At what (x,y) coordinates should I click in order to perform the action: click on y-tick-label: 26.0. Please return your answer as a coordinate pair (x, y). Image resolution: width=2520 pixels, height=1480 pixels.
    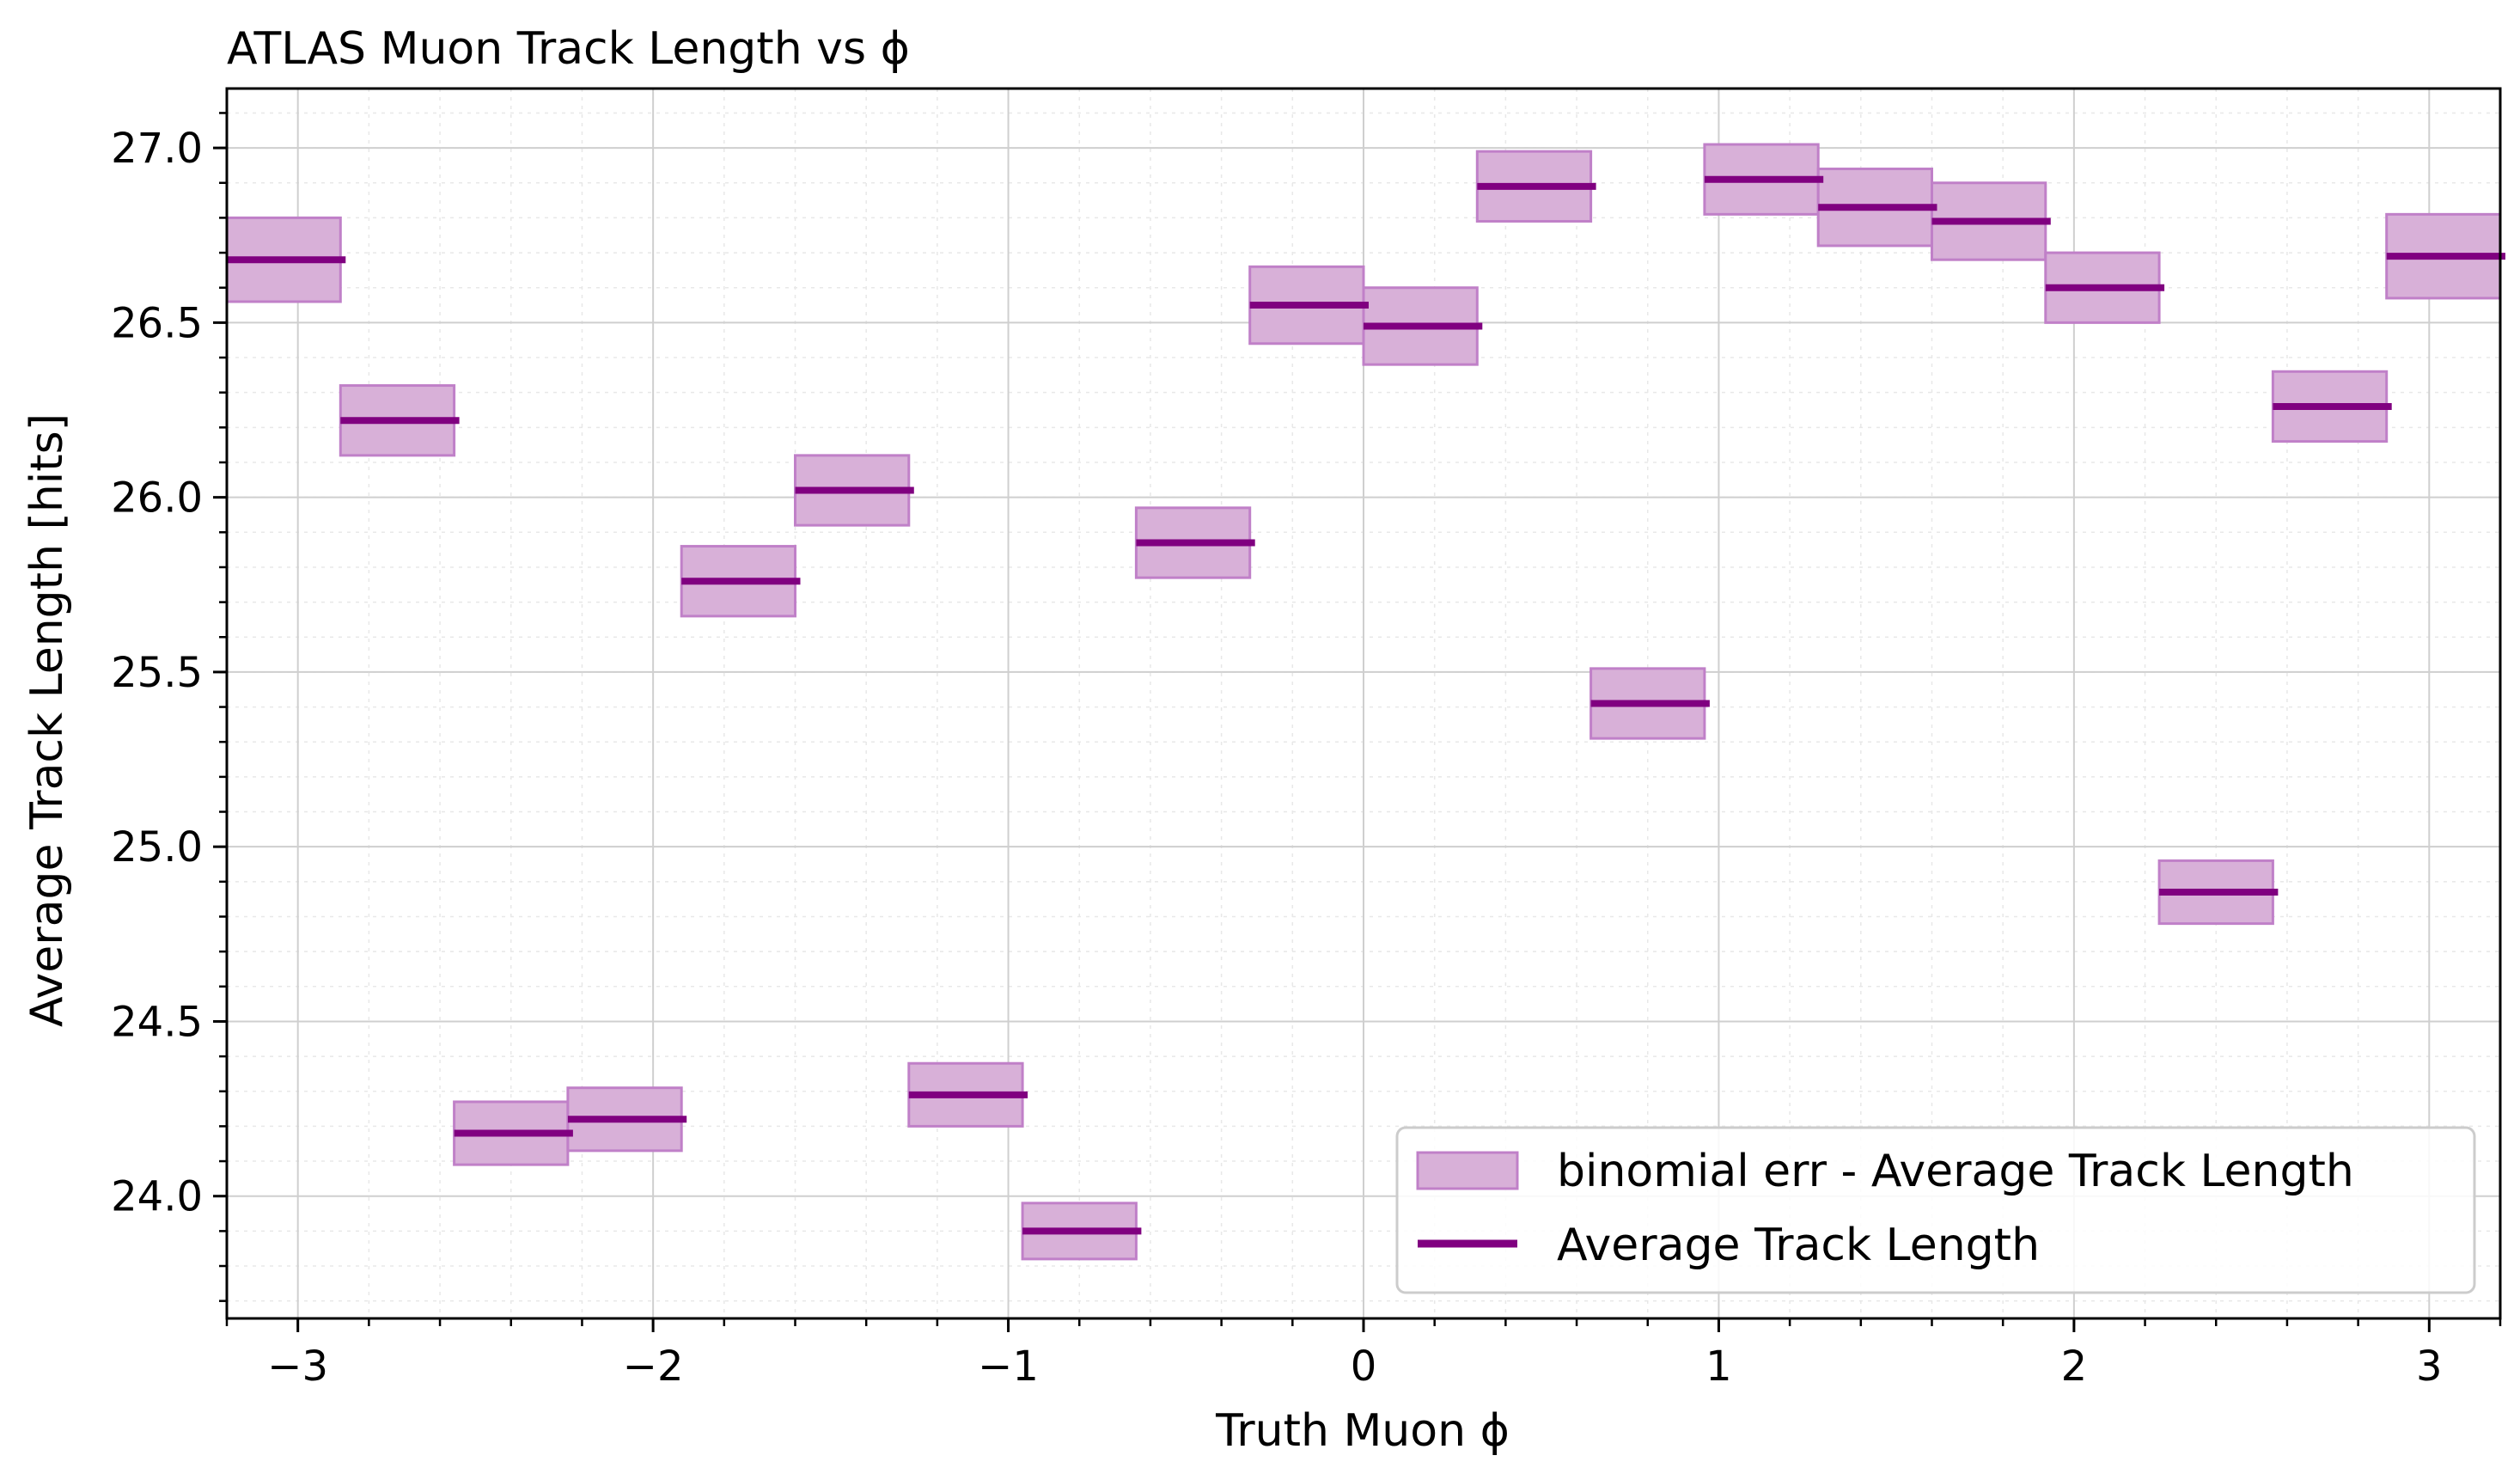
    Looking at the image, I should click on (157, 498).